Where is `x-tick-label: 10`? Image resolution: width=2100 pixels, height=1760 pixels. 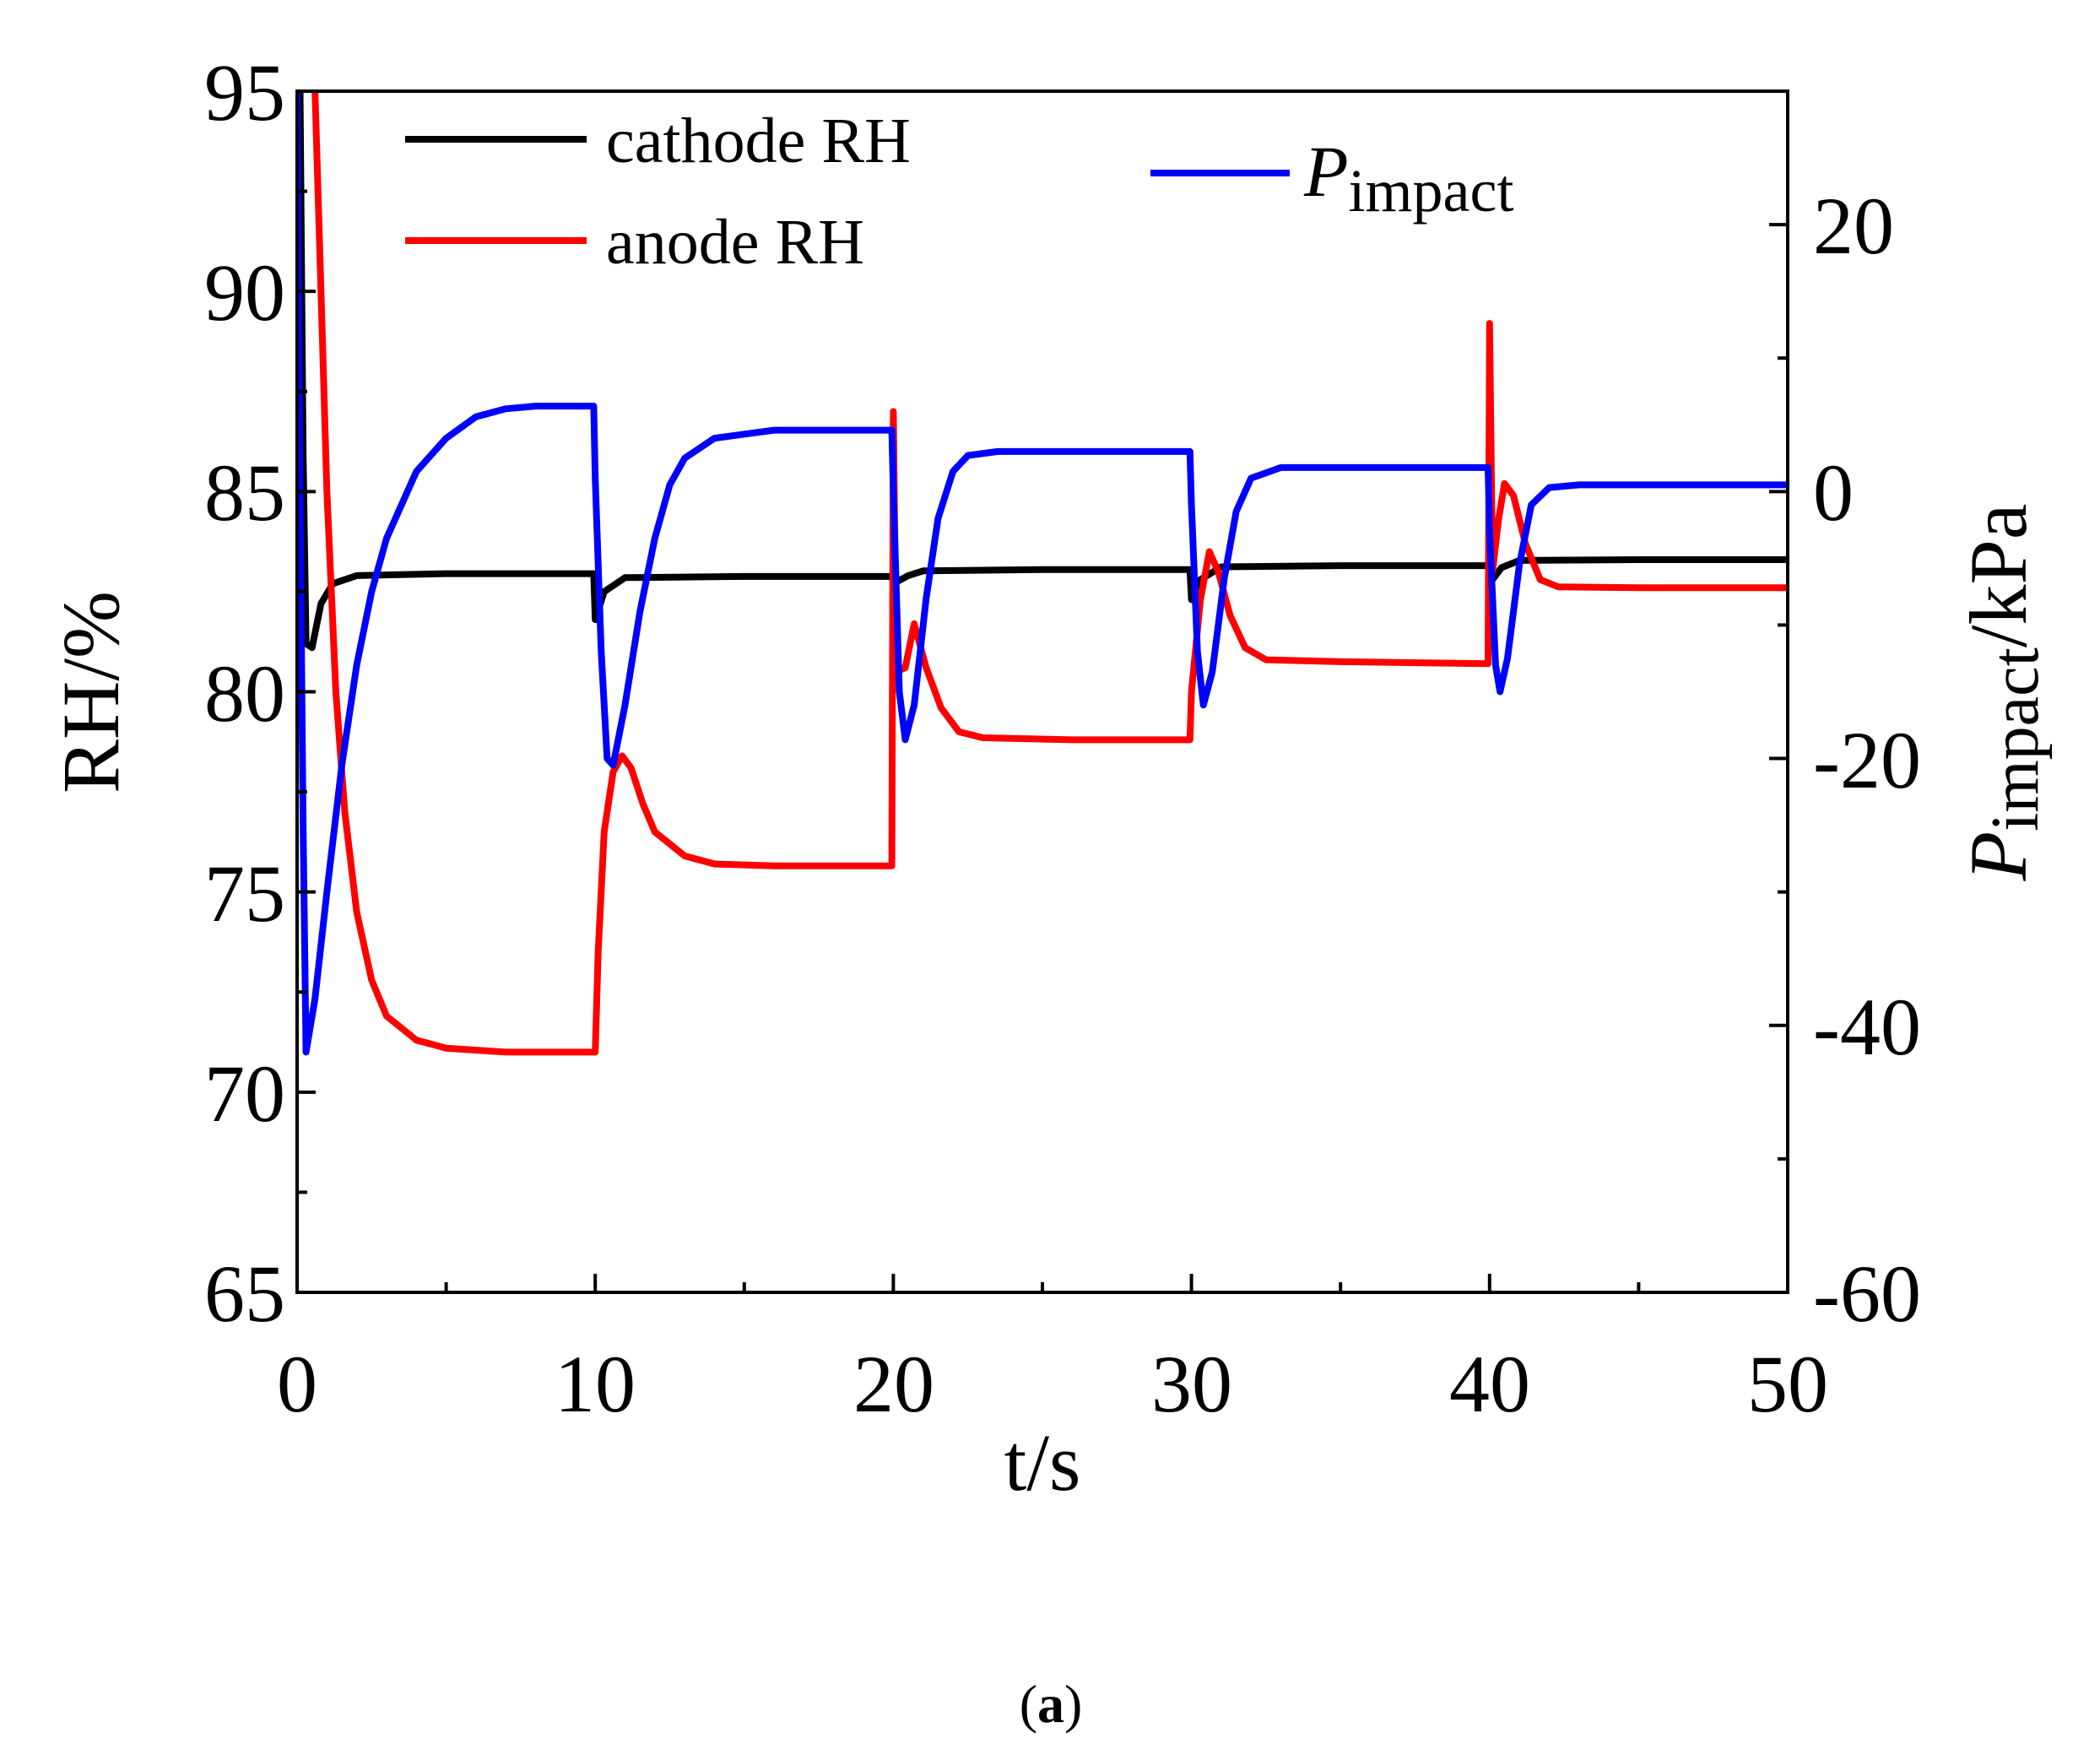
x-tick-label: 10 is located at coordinates (595, 1384).